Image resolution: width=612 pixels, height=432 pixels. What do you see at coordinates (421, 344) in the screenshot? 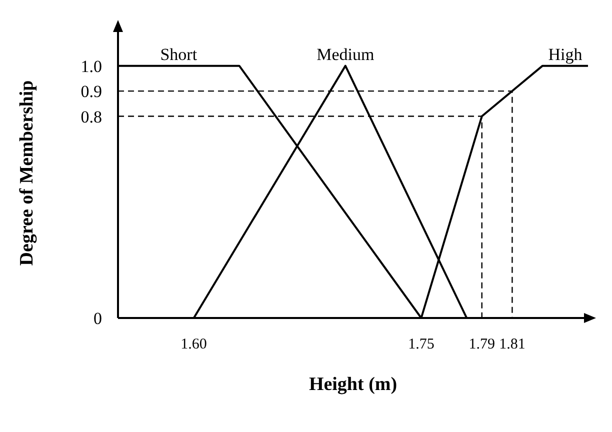
I see `x-tick-label: 1.75` at bounding box center [421, 344].